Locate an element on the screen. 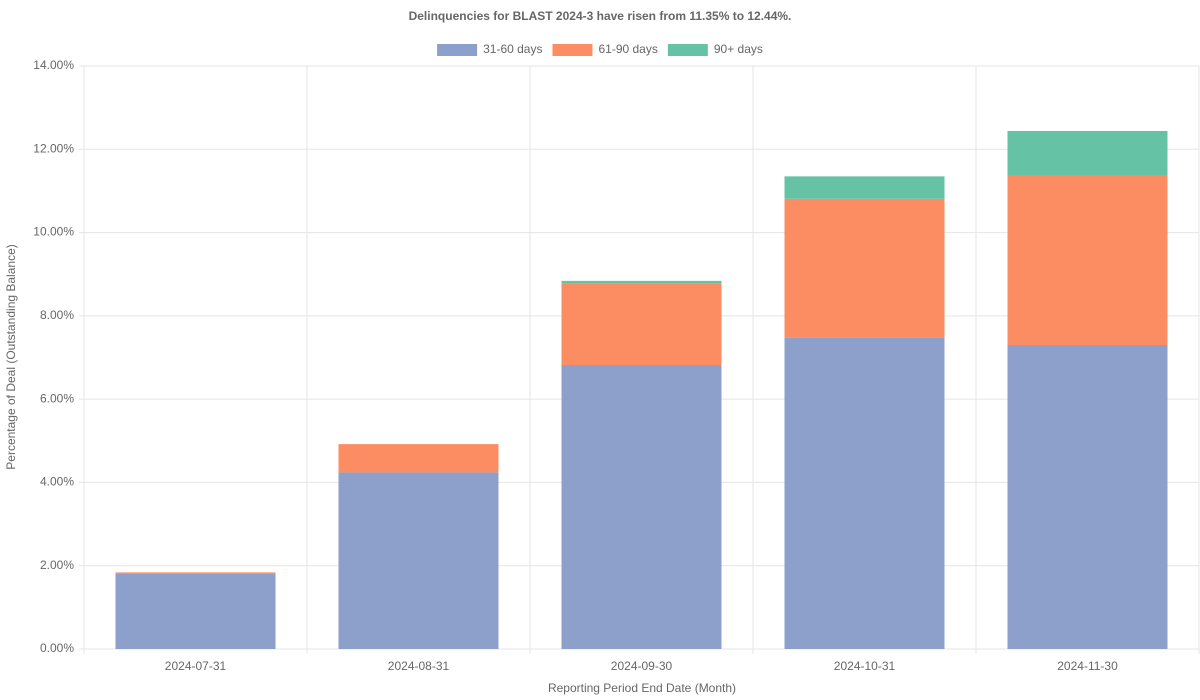 The image size is (1200, 700). y-tick-label: 0.00% is located at coordinates (57, 648).